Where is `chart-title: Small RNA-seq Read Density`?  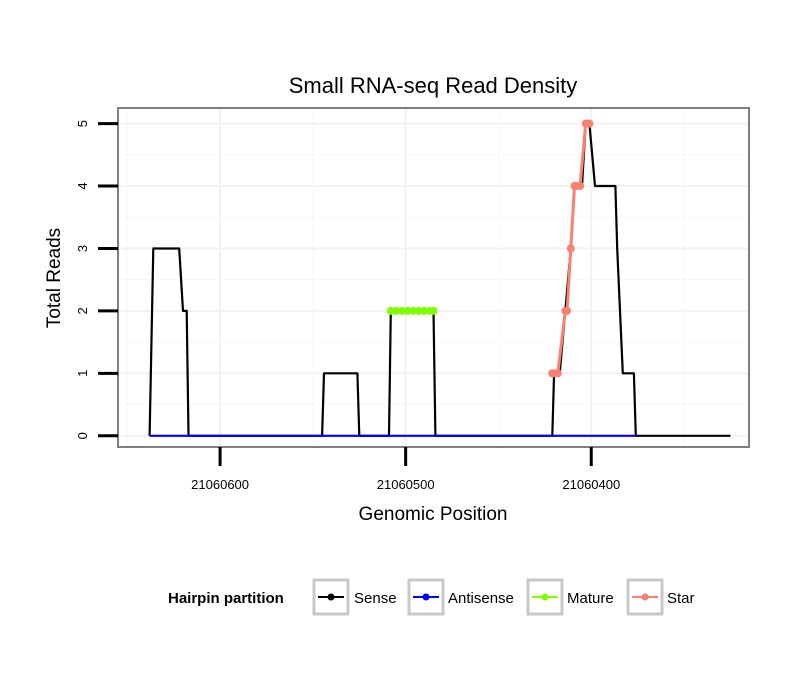 chart-title: Small RNA-seq Read Density is located at coordinates (433, 85).